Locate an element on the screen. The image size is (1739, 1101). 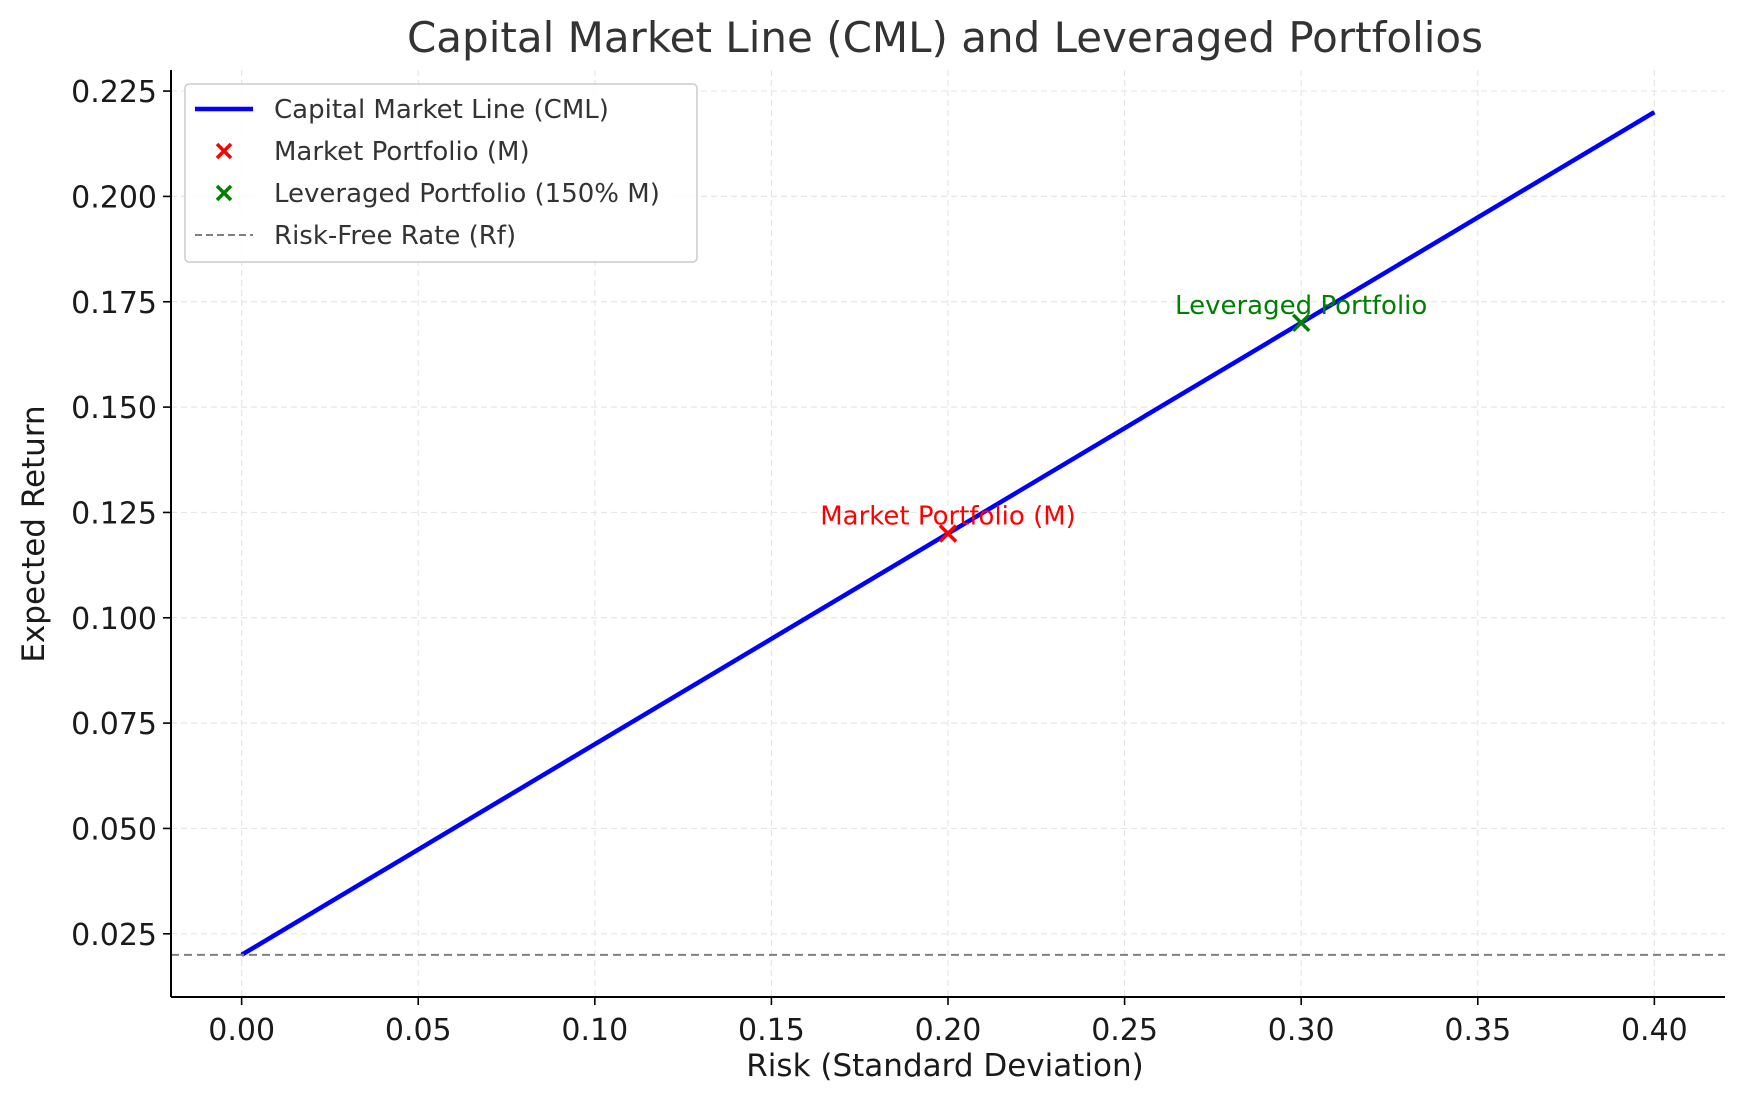
leveraged-portfolio-marker is located at coordinates (1301, 323).